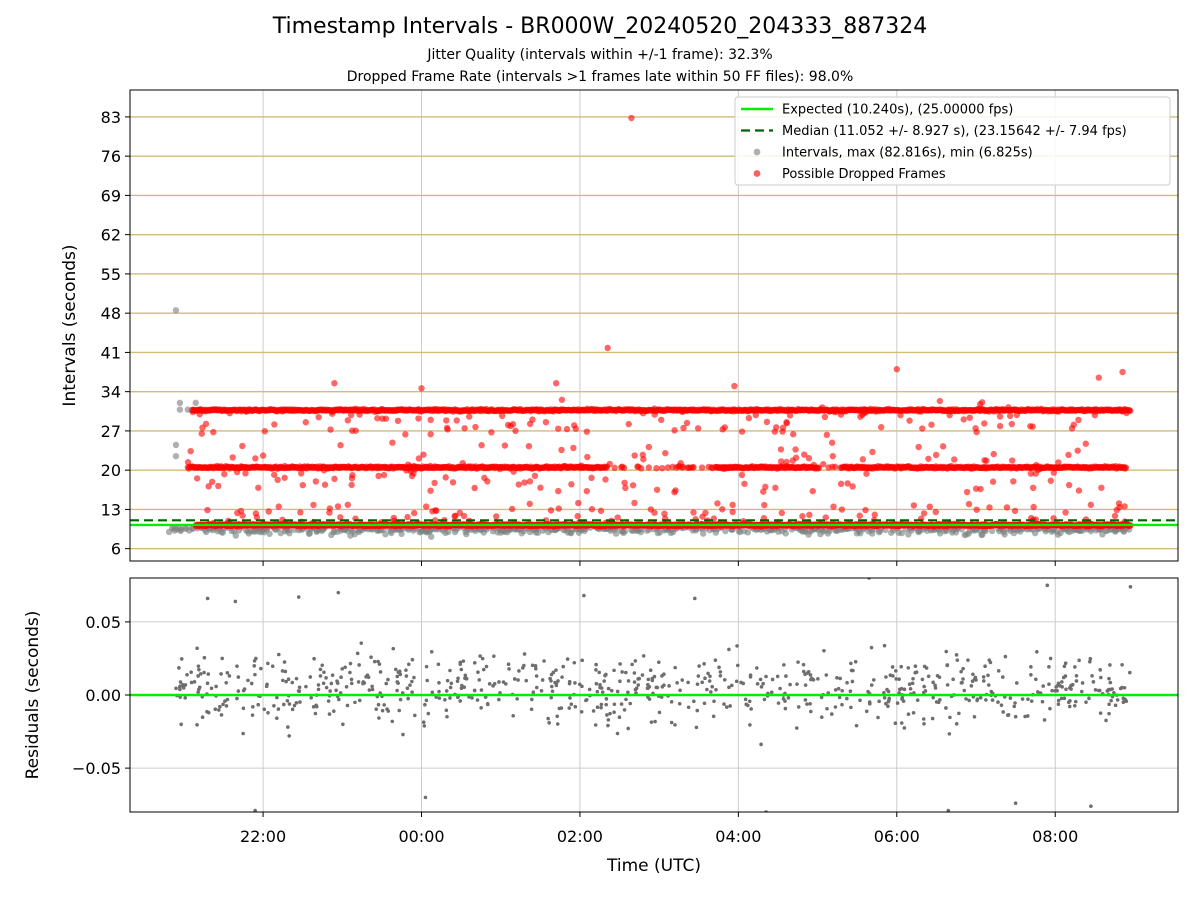 Image resolution: width=1200 pixels, height=900 pixels. Describe the element at coordinates (111, 235) in the screenshot. I see `y-tick-label: 62` at that location.